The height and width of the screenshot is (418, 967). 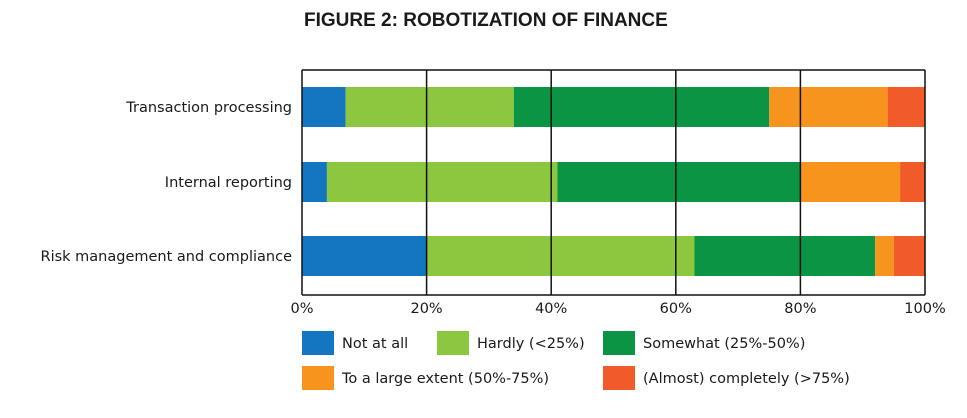 What do you see at coordinates (486, 20) in the screenshot?
I see `chart-title: FIGURE 2: ROBOTIZATION OF FINANCE` at bounding box center [486, 20].